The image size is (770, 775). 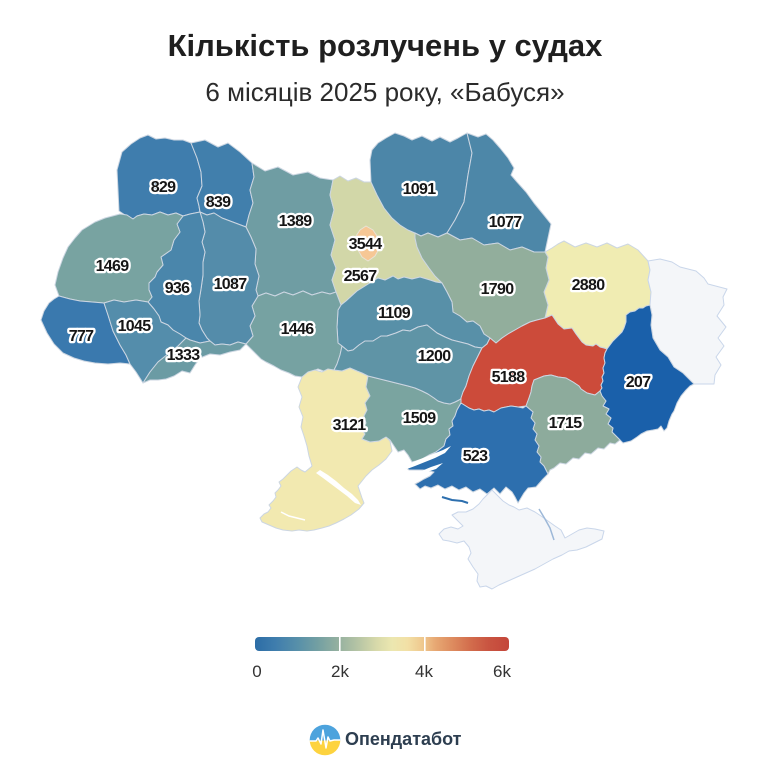 What do you see at coordinates (350, 425) in the screenshot?
I see `svg-text: 3121` at bounding box center [350, 425].